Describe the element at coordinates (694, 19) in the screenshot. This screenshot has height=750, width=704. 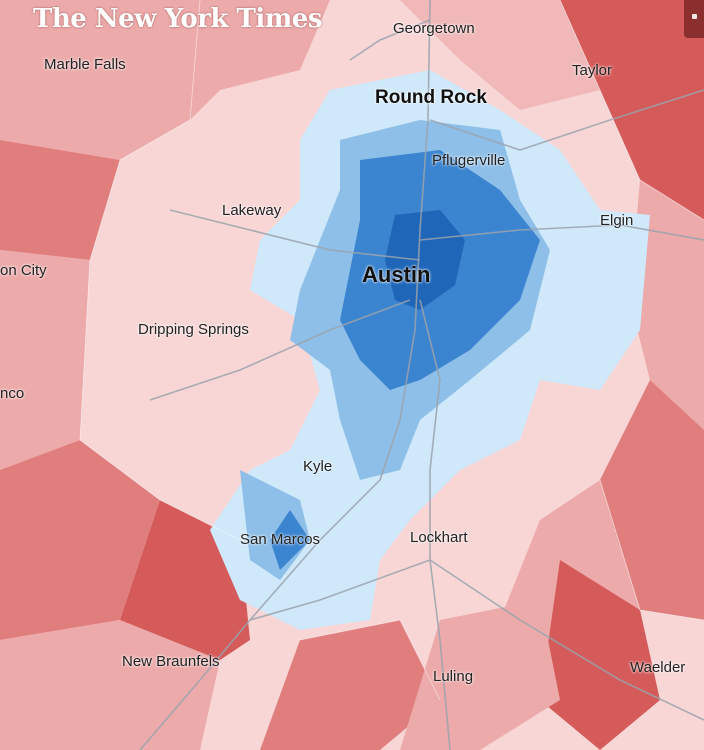
I see `map-menu-button` at that location.